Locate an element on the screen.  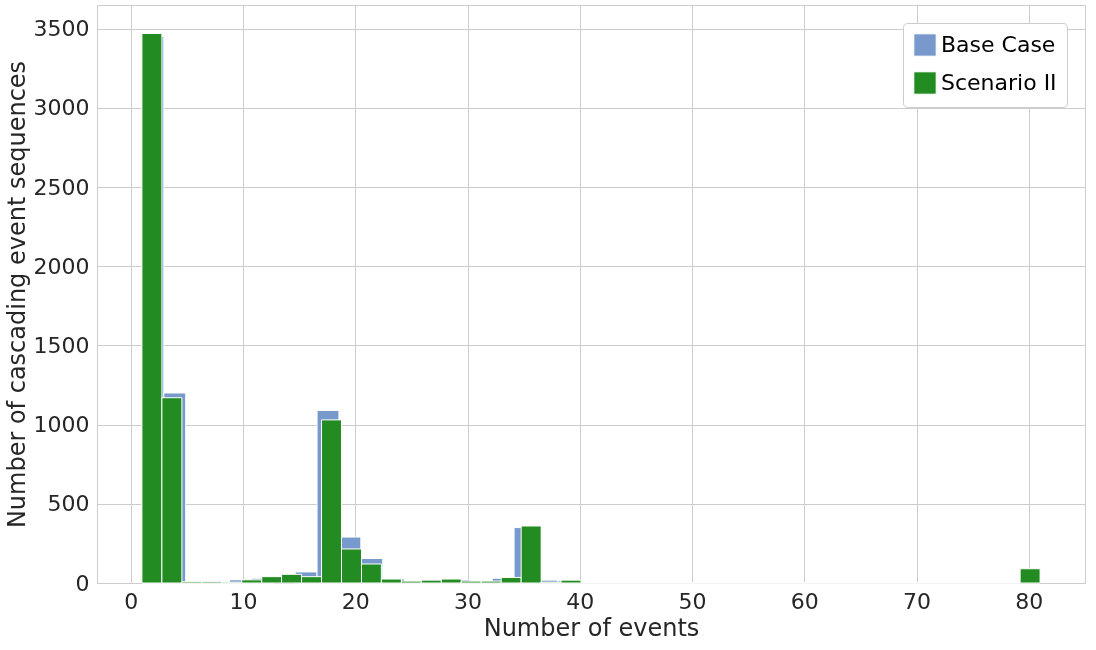
y-tick-label: 1500 is located at coordinates (61, 345).